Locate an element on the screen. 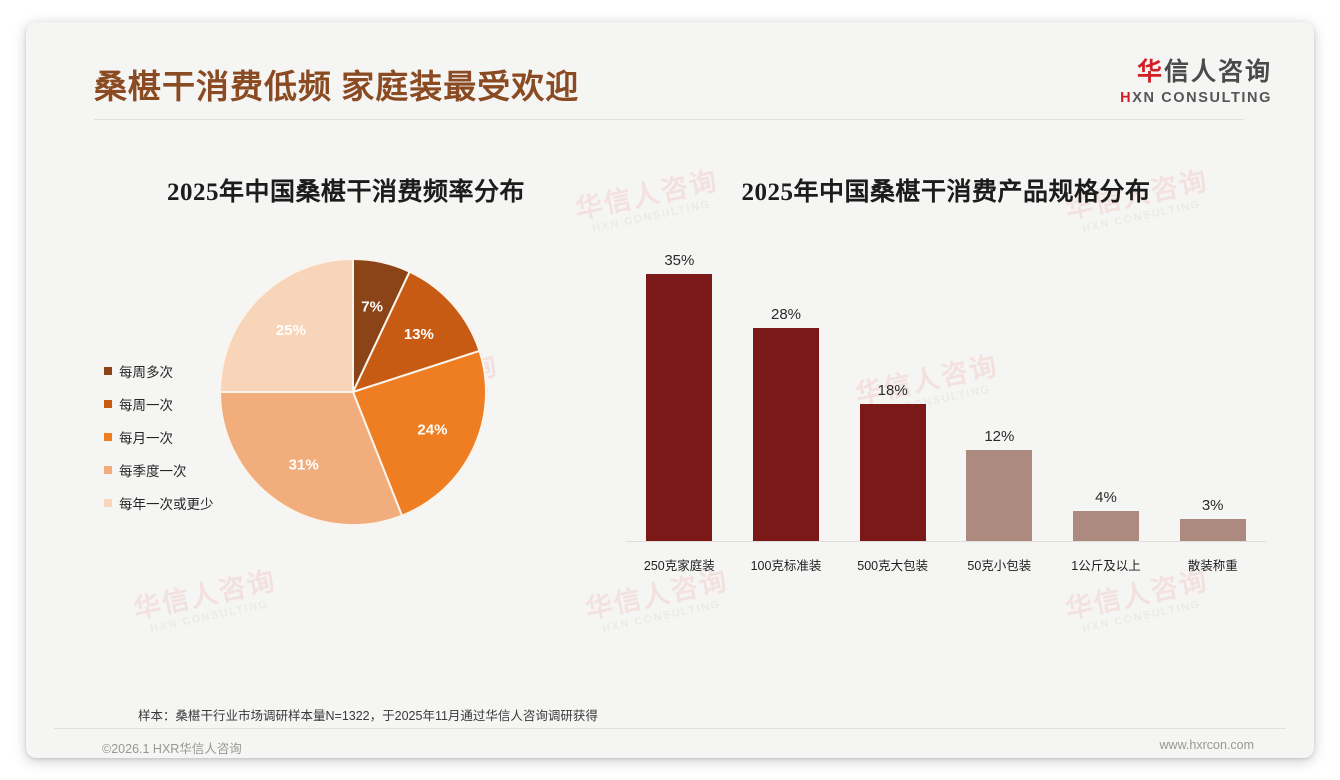  pie-slice-value: 25% is located at coordinates (291, 330).